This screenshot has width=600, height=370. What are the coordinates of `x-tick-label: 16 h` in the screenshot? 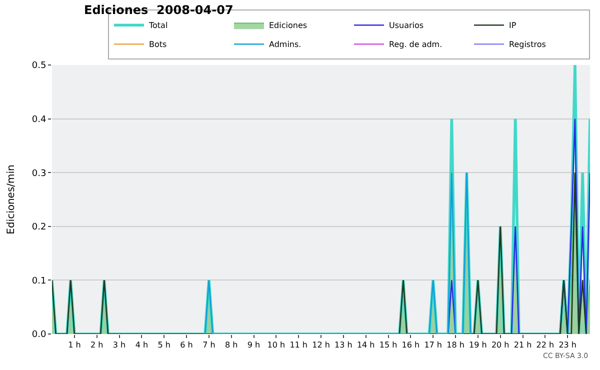 It's located at (411, 345).